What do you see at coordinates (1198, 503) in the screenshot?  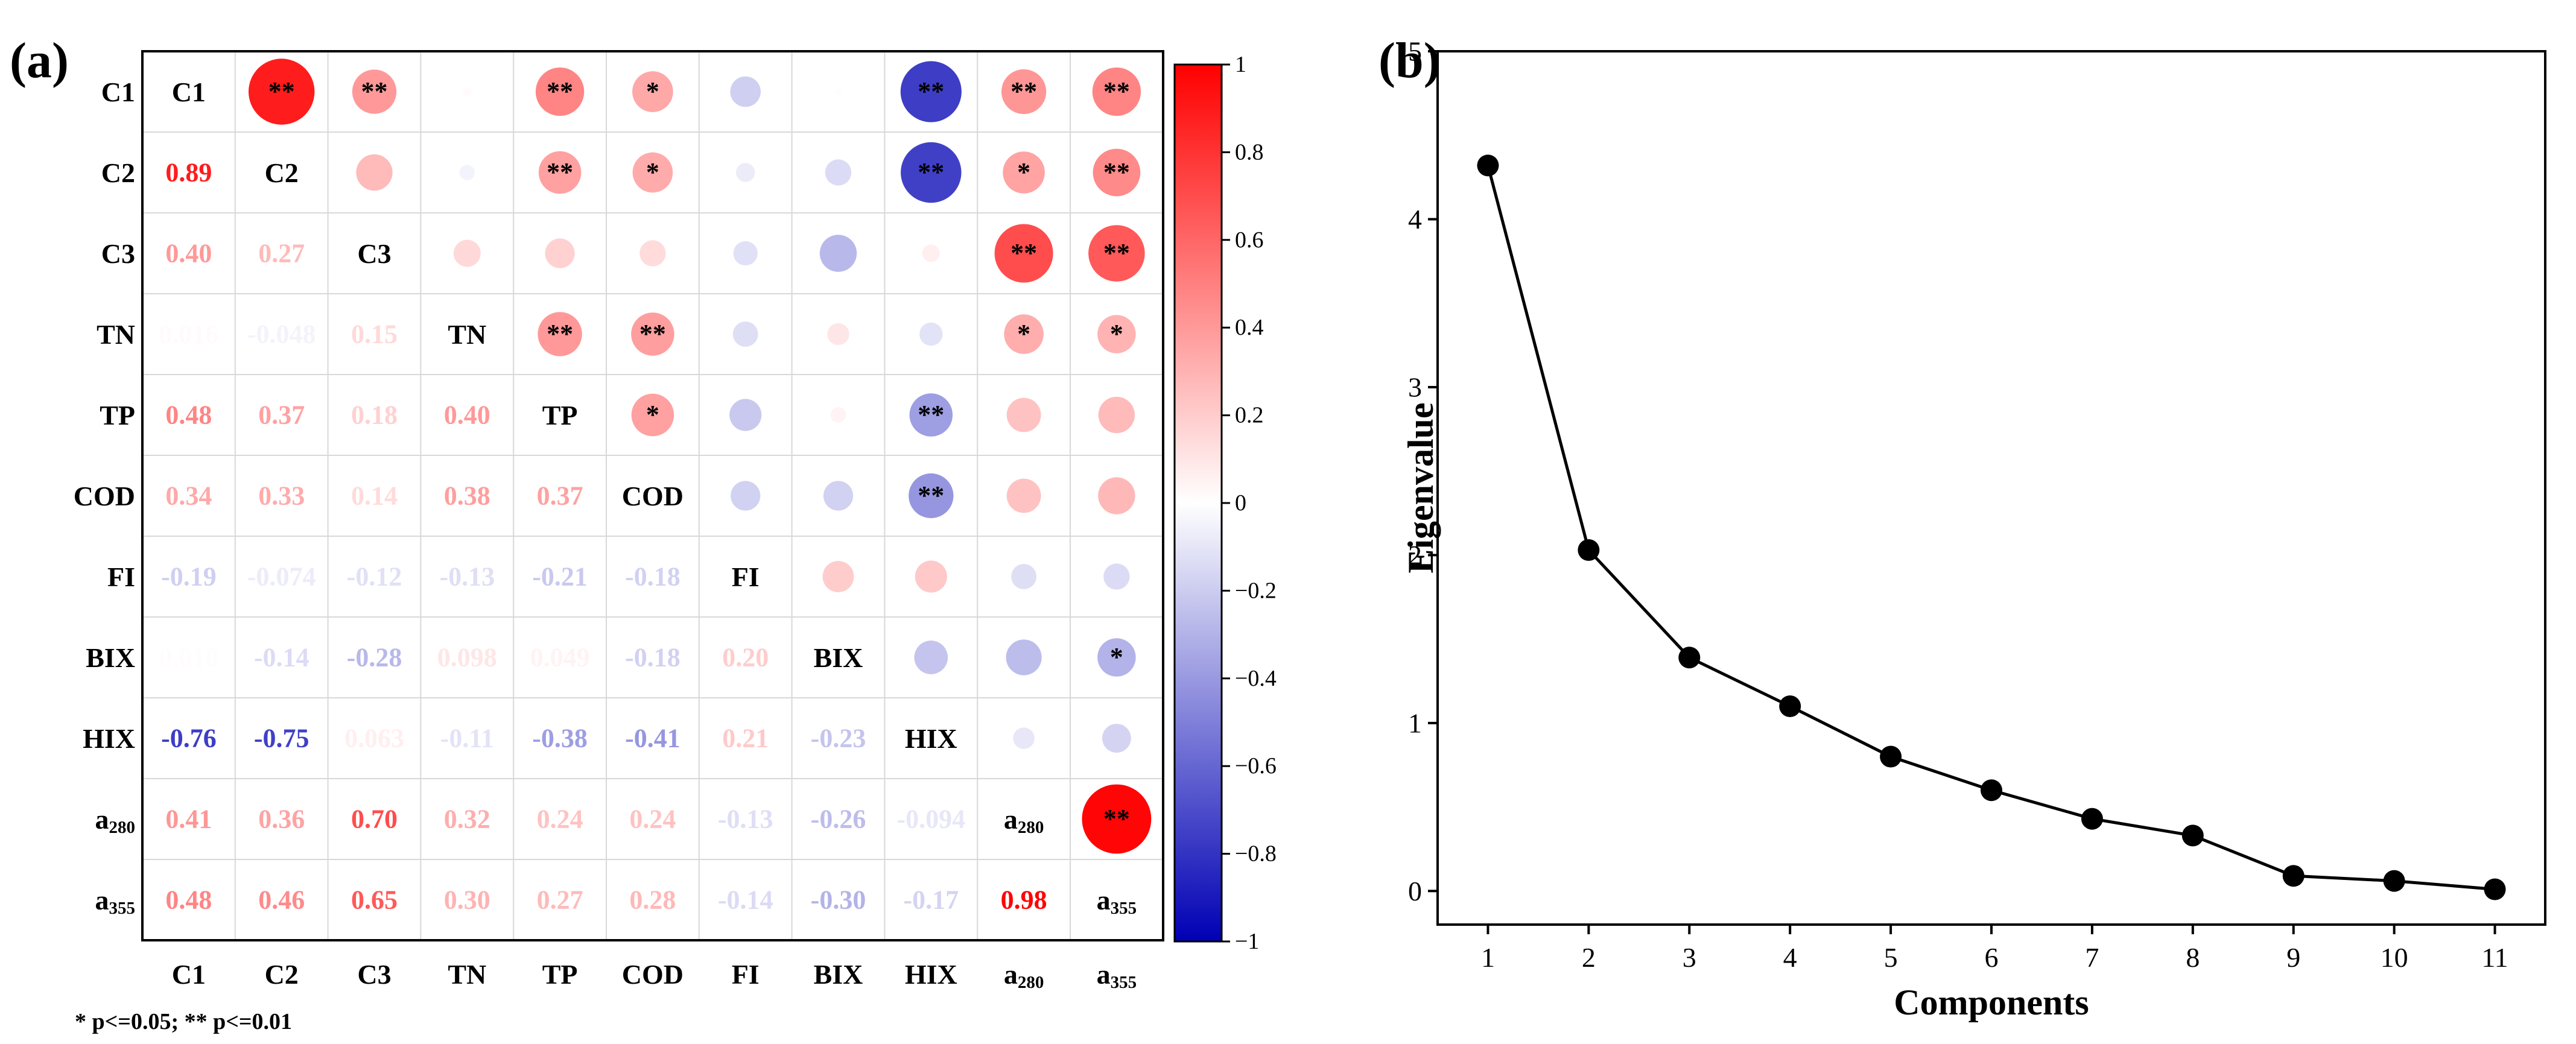 I see `colorbar-gradient` at bounding box center [1198, 503].